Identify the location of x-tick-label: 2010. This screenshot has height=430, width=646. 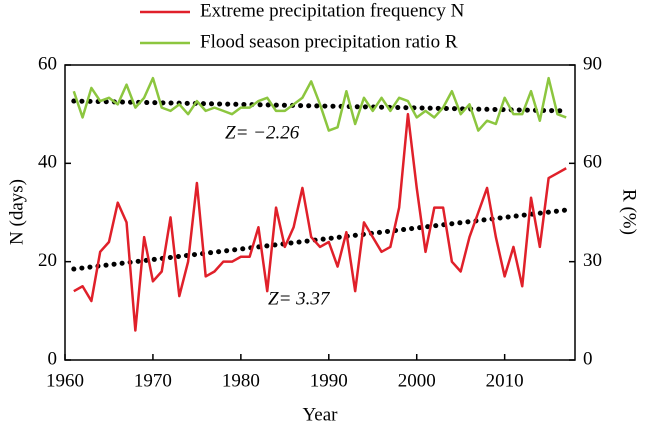
(505, 380).